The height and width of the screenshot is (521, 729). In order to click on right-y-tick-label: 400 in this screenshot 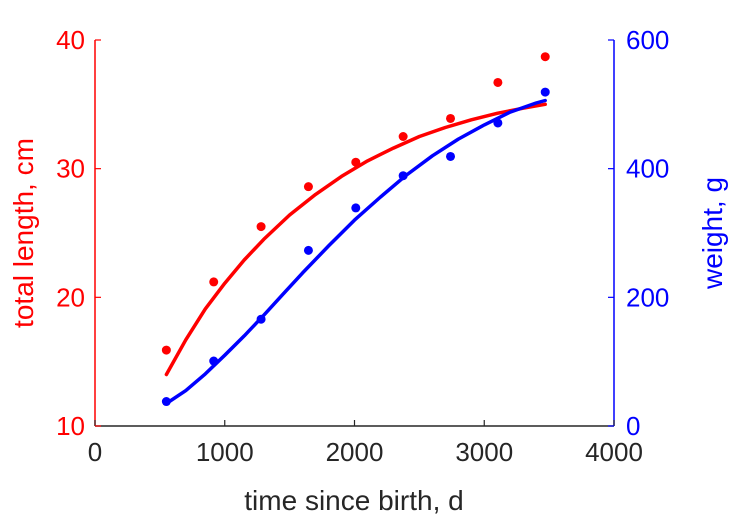, I will do `click(647, 169)`.